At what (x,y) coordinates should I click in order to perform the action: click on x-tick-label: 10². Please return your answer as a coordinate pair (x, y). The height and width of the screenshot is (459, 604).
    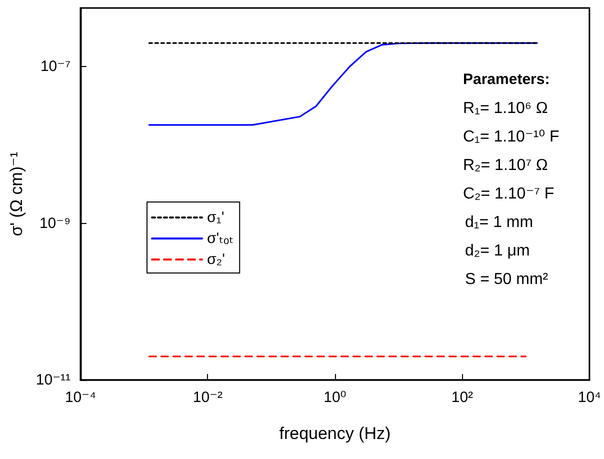
    Looking at the image, I should click on (462, 397).